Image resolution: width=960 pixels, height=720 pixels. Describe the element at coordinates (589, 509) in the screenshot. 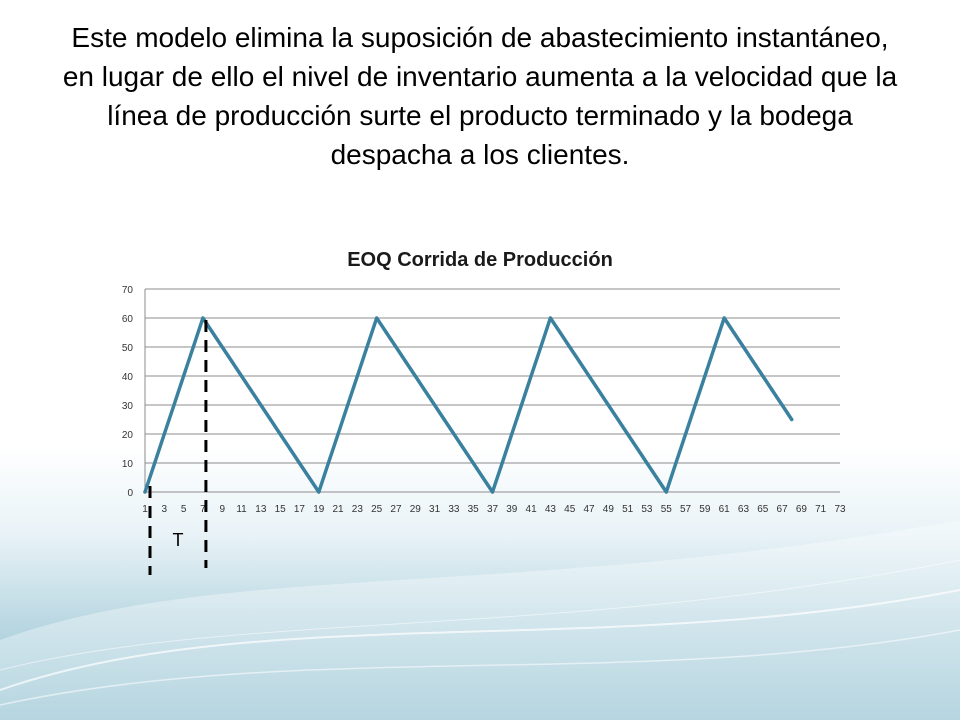

I see `x-tick-label: 47` at that location.